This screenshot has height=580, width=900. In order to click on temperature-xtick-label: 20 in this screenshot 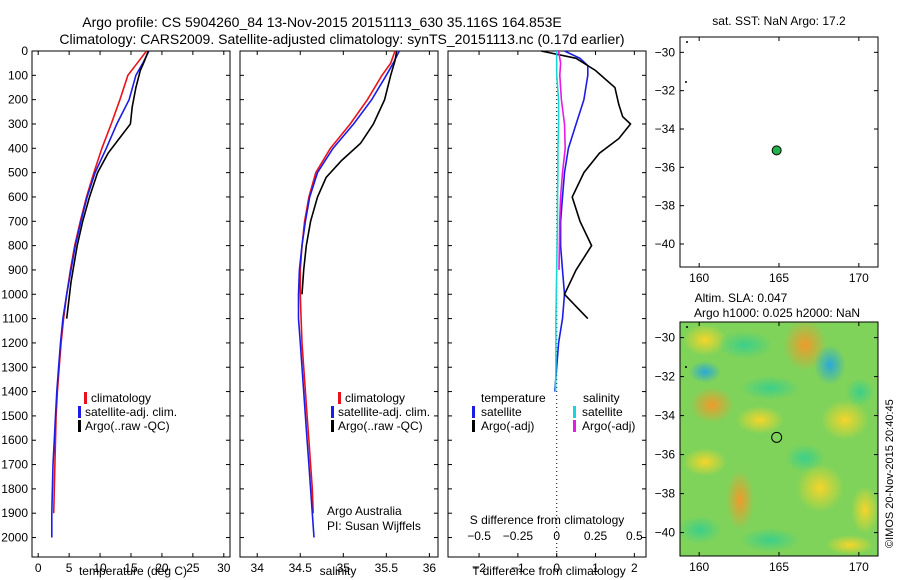, I will do `click(162, 568)`.